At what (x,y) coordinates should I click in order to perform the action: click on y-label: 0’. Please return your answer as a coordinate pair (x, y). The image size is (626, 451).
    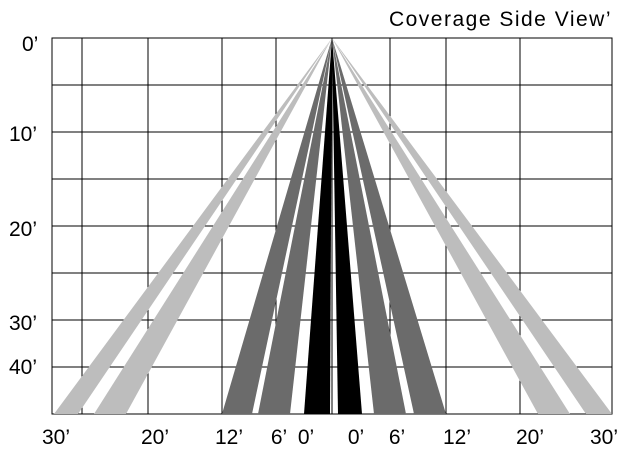
    Looking at the image, I should click on (30, 44).